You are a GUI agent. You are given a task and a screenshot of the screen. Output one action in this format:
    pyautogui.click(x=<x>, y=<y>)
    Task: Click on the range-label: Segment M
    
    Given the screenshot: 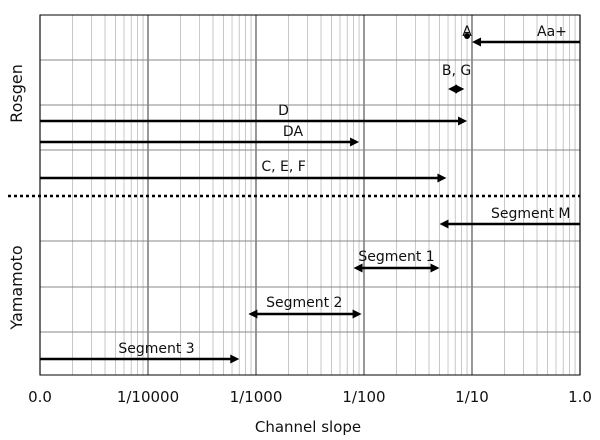 What is the action you would take?
    pyautogui.click(x=531, y=214)
    